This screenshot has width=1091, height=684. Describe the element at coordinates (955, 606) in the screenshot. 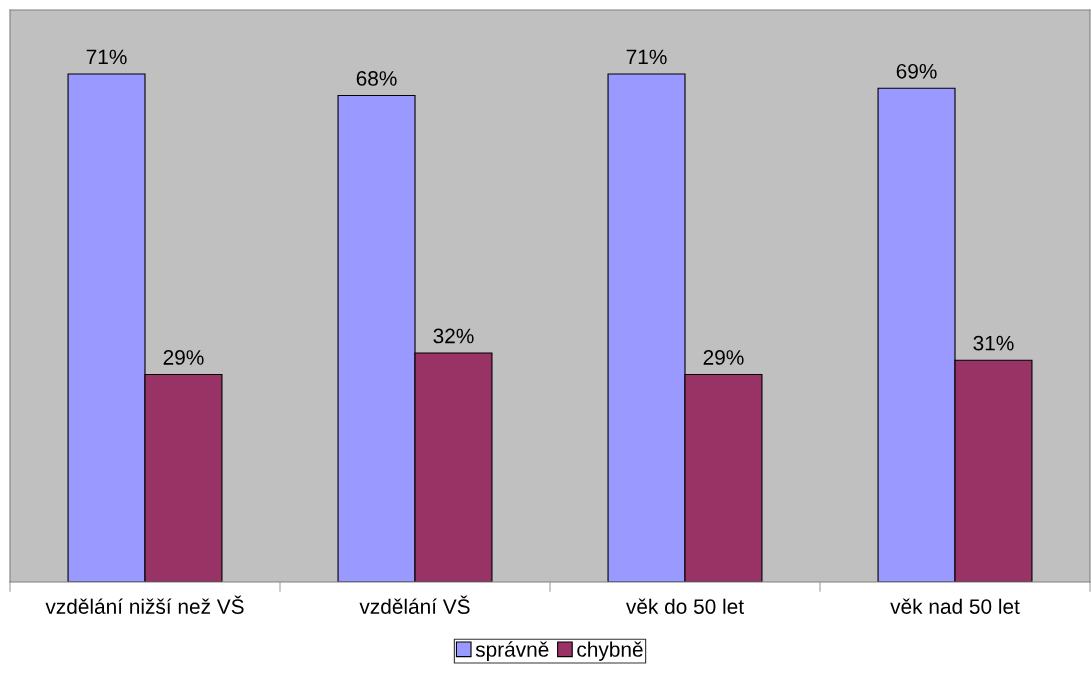

I see `x-tick-label: věk nad 50 let` at that location.